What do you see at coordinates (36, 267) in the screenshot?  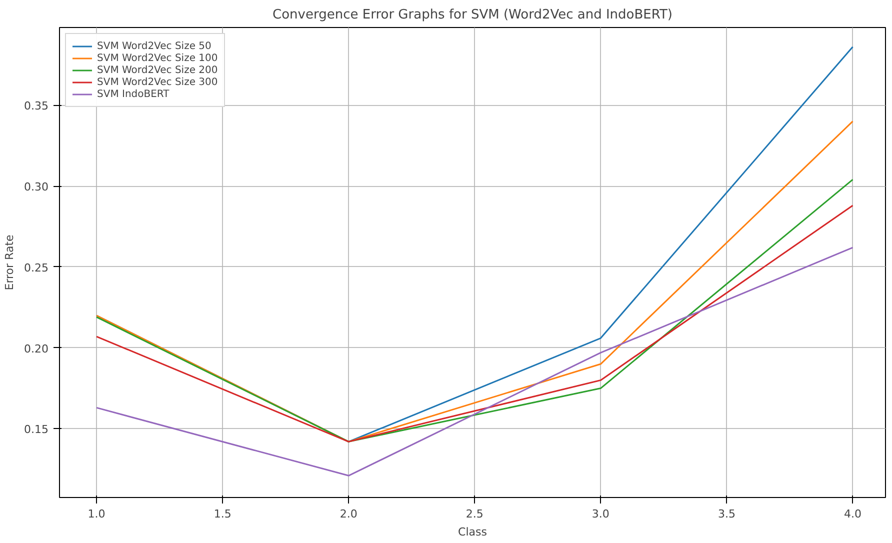 I see `y-tick-label: 0.25` at bounding box center [36, 267].